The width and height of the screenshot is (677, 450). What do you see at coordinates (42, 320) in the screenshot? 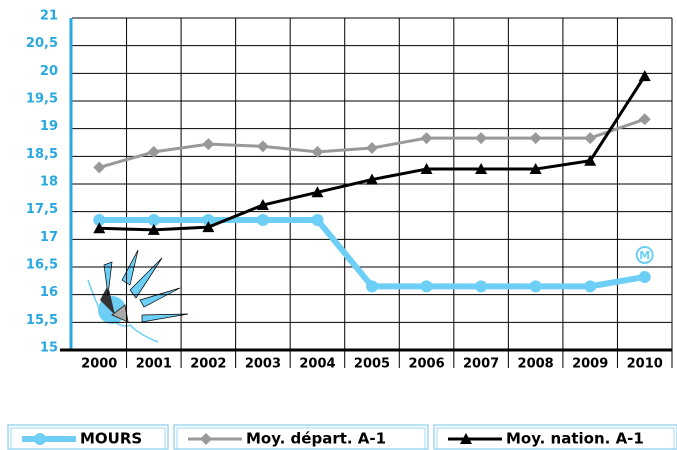
I see `y-tick-label: 15,5` at bounding box center [42, 320].